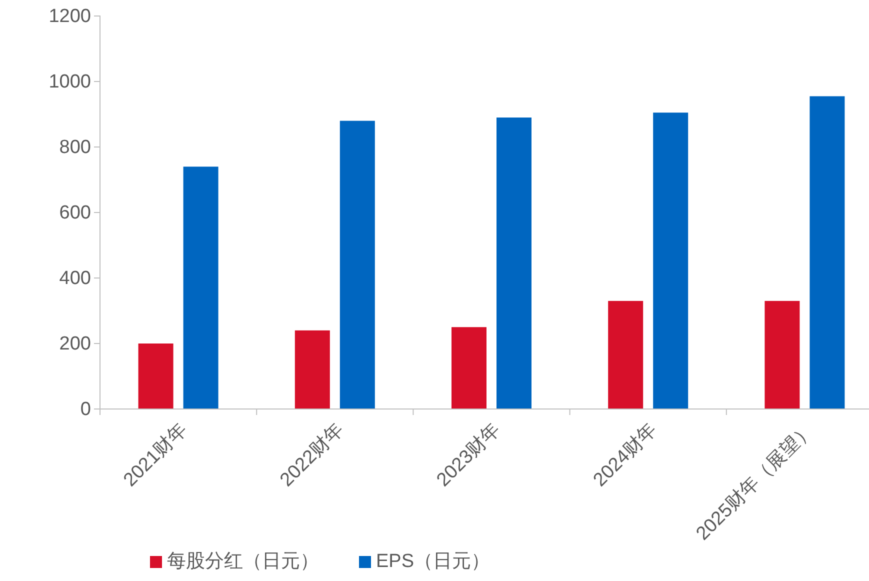 The height and width of the screenshot is (581, 869). What do you see at coordinates (433, 561) in the screenshot?
I see `legend-label: EPS（日元）` at bounding box center [433, 561].